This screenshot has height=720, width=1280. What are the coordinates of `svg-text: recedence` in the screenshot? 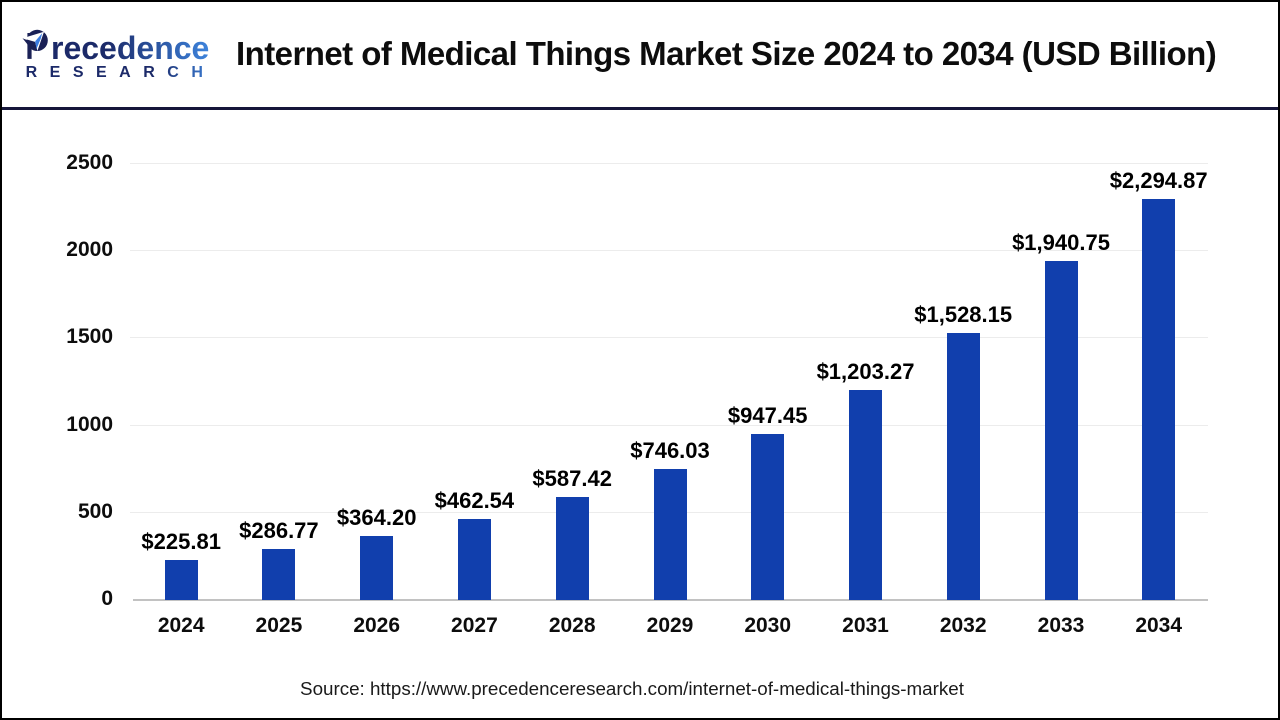 It's located at (130, 48).